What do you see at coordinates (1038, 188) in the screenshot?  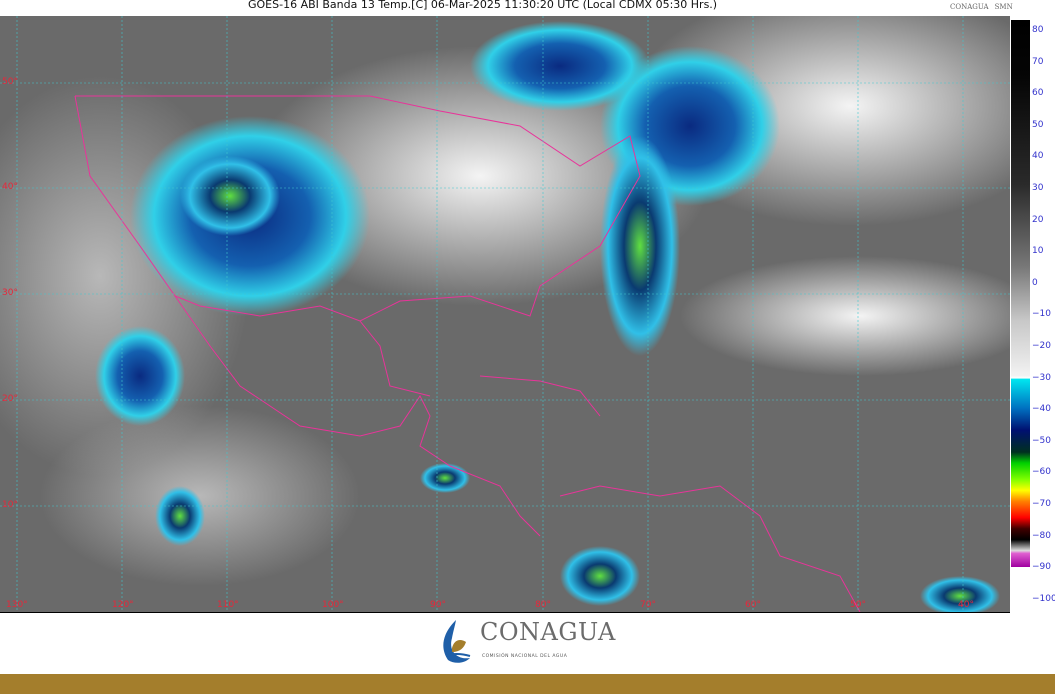 I see `colorbar-tick-label: 30` at bounding box center [1038, 188].